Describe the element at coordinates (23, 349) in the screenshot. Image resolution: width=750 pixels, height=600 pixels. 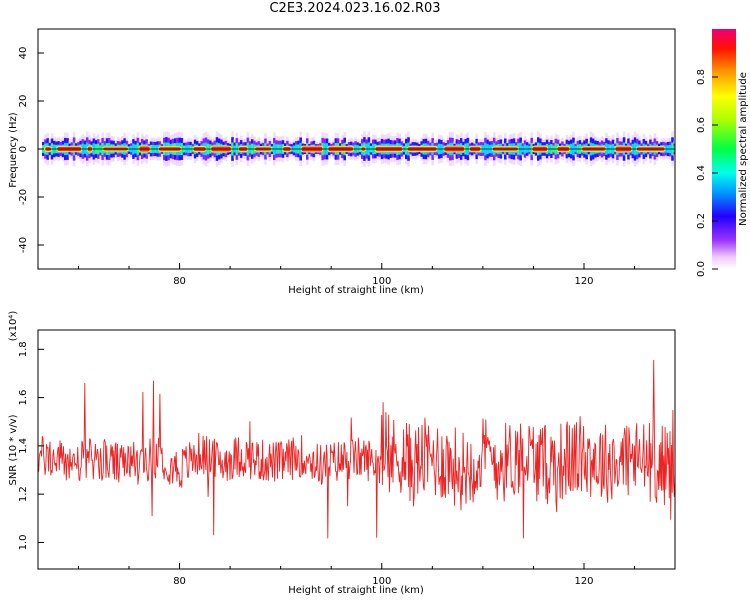
I see `snr-ytick-label: 1.8` at that location.